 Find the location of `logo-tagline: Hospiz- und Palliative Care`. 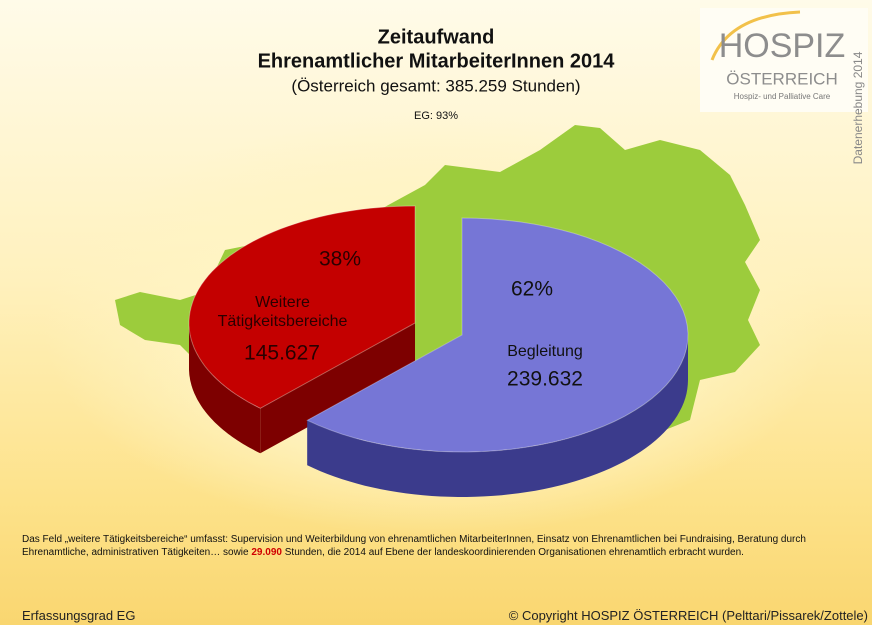

logo-tagline: Hospiz- und Palliative Care is located at coordinates (782, 96).